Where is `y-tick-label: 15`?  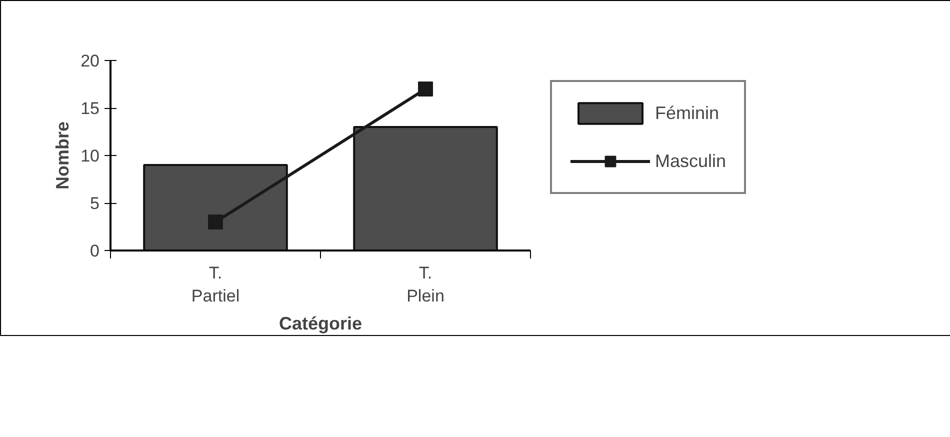
y-tick-label: 15 is located at coordinates (90, 108).